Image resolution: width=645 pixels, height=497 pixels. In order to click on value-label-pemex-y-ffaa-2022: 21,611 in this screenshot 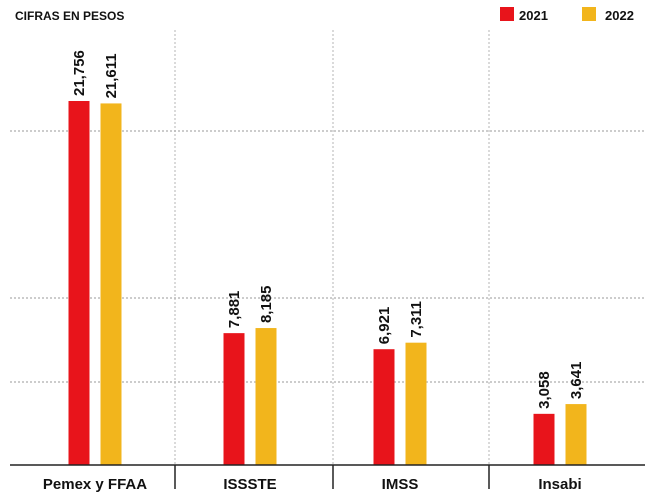, I will do `click(111, 75)`.